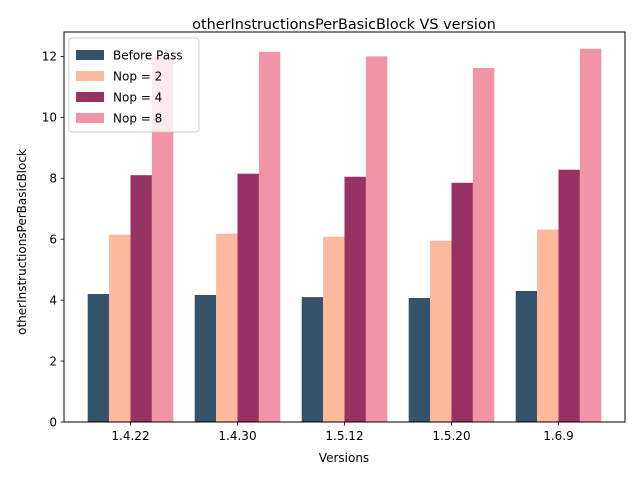  I want to click on y-tick-label: 2, so click(53, 361).